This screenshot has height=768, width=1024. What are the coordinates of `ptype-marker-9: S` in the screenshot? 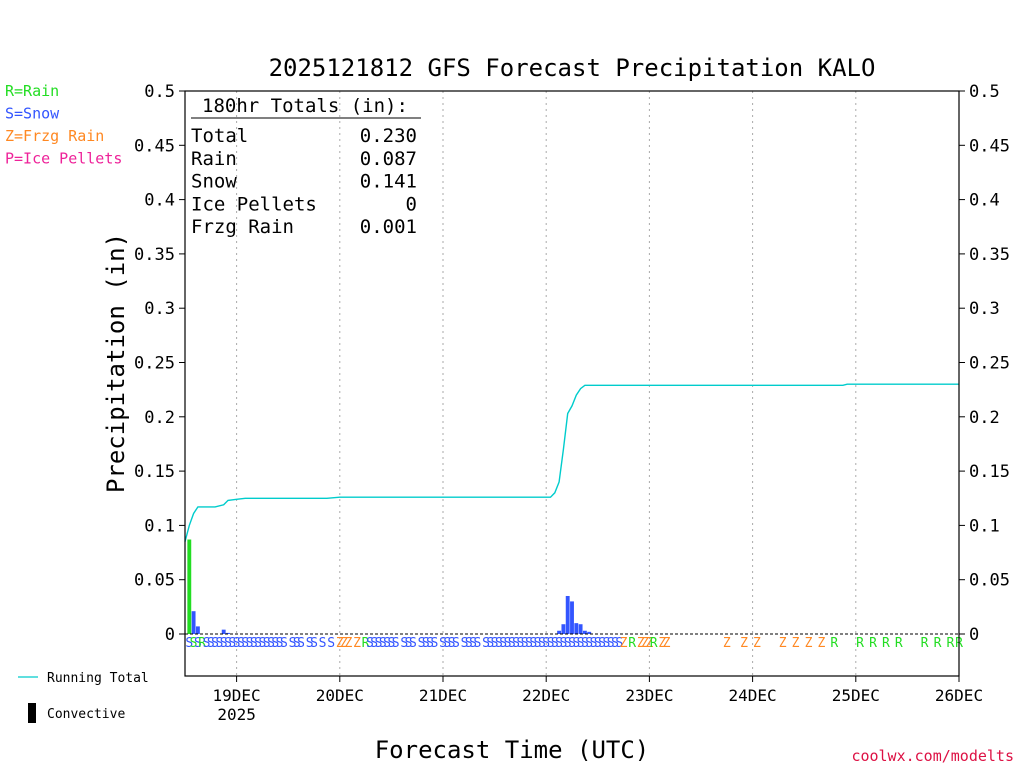 It's located at (228, 643).